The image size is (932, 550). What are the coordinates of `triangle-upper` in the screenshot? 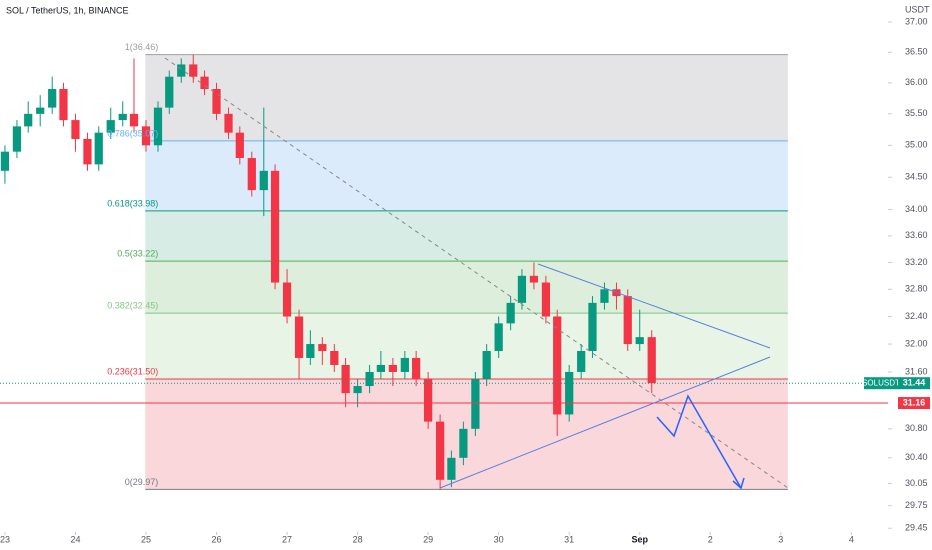 It's located at (654, 306).